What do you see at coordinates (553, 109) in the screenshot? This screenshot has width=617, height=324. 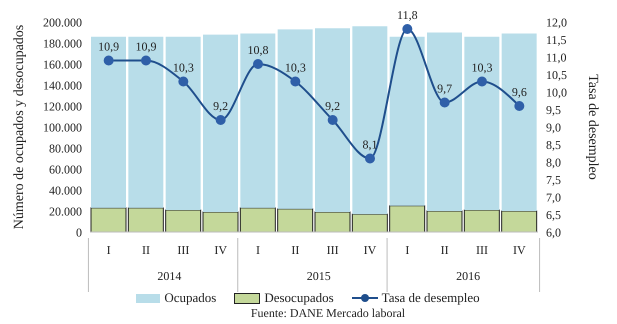 I see `y2-tick-label: 9,5` at bounding box center [553, 109].